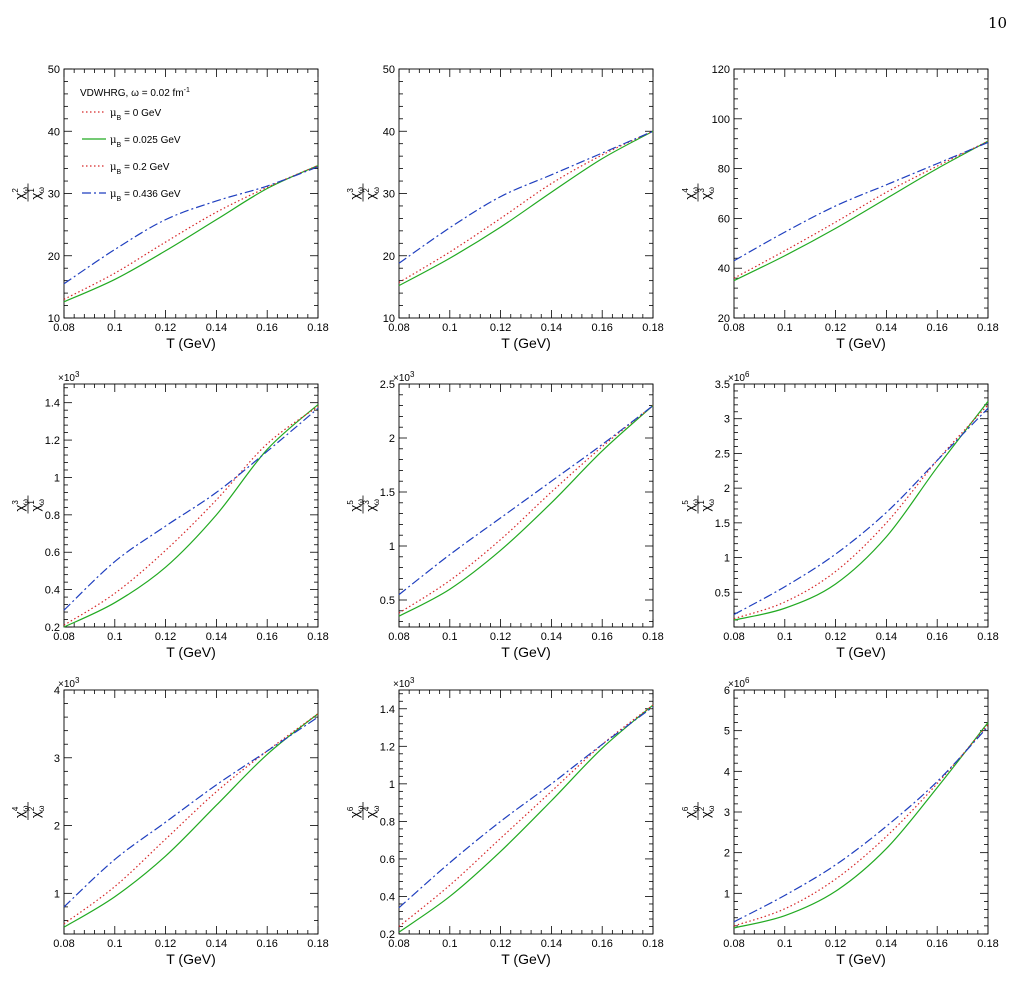  What do you see at coordinates (52, 553) in the screenshot?
I see `y-tick-label: 0.6` at bounding box center [52, 553].